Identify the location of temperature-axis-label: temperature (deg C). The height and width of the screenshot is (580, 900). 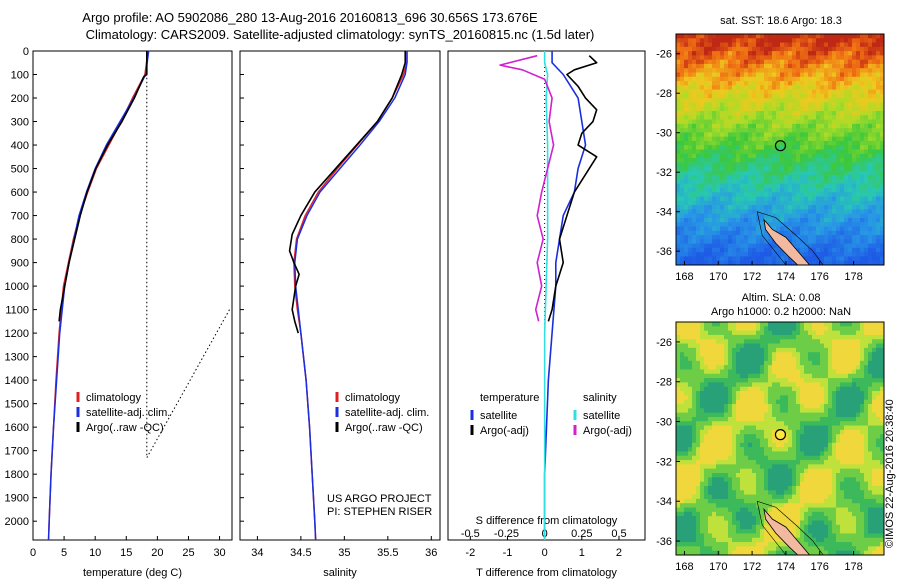
(132, 573).